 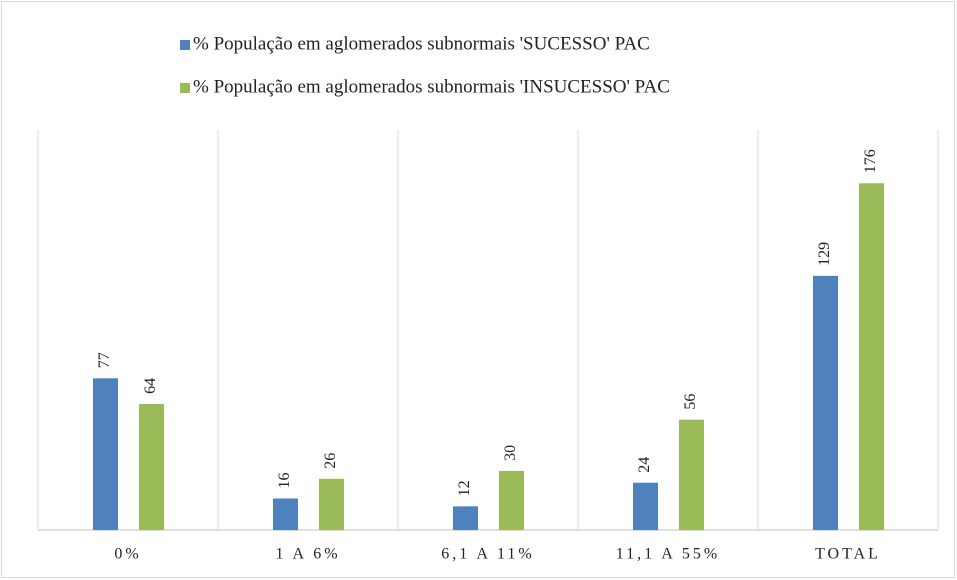 What do you see at coordinates (464, 488) in the screenshot?
I see `data-label: 12` at bounding box center [464, 488].